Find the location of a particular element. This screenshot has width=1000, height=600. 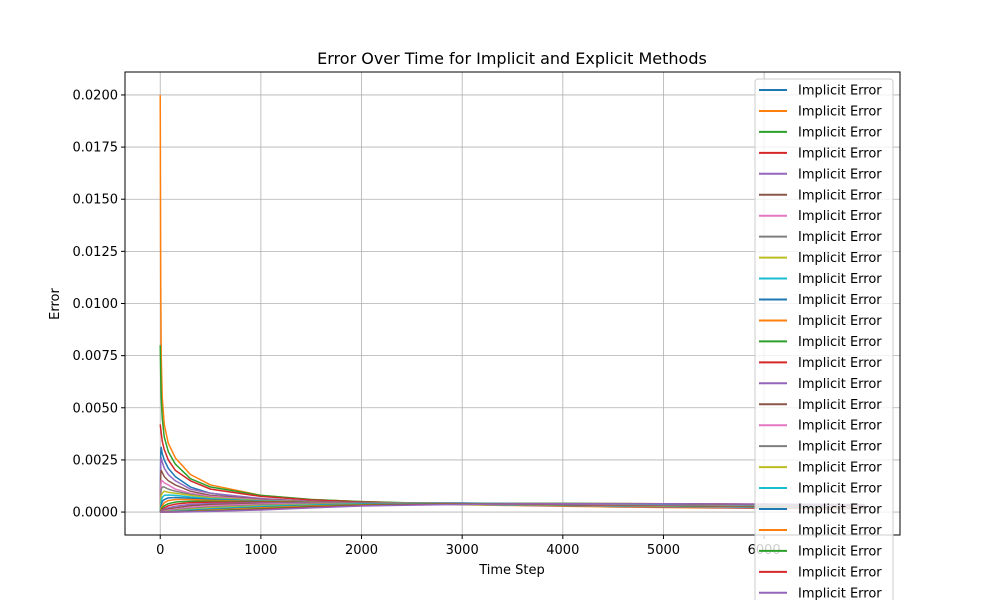

x-tick-label: 2000 is located at coordinates (361, 550).